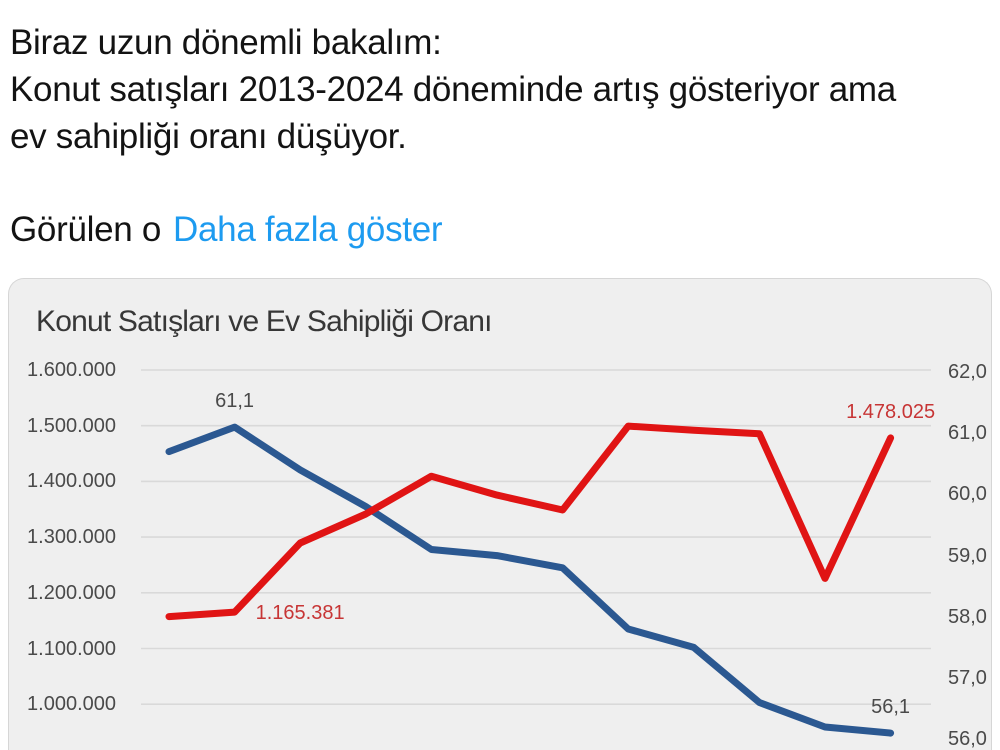 Image resolution: width=1000 pixels, height=750 pixels. Describe the element at coordinates (967, 739) in the screenshot. I see `right-axis-tick: 56,0` at that location.